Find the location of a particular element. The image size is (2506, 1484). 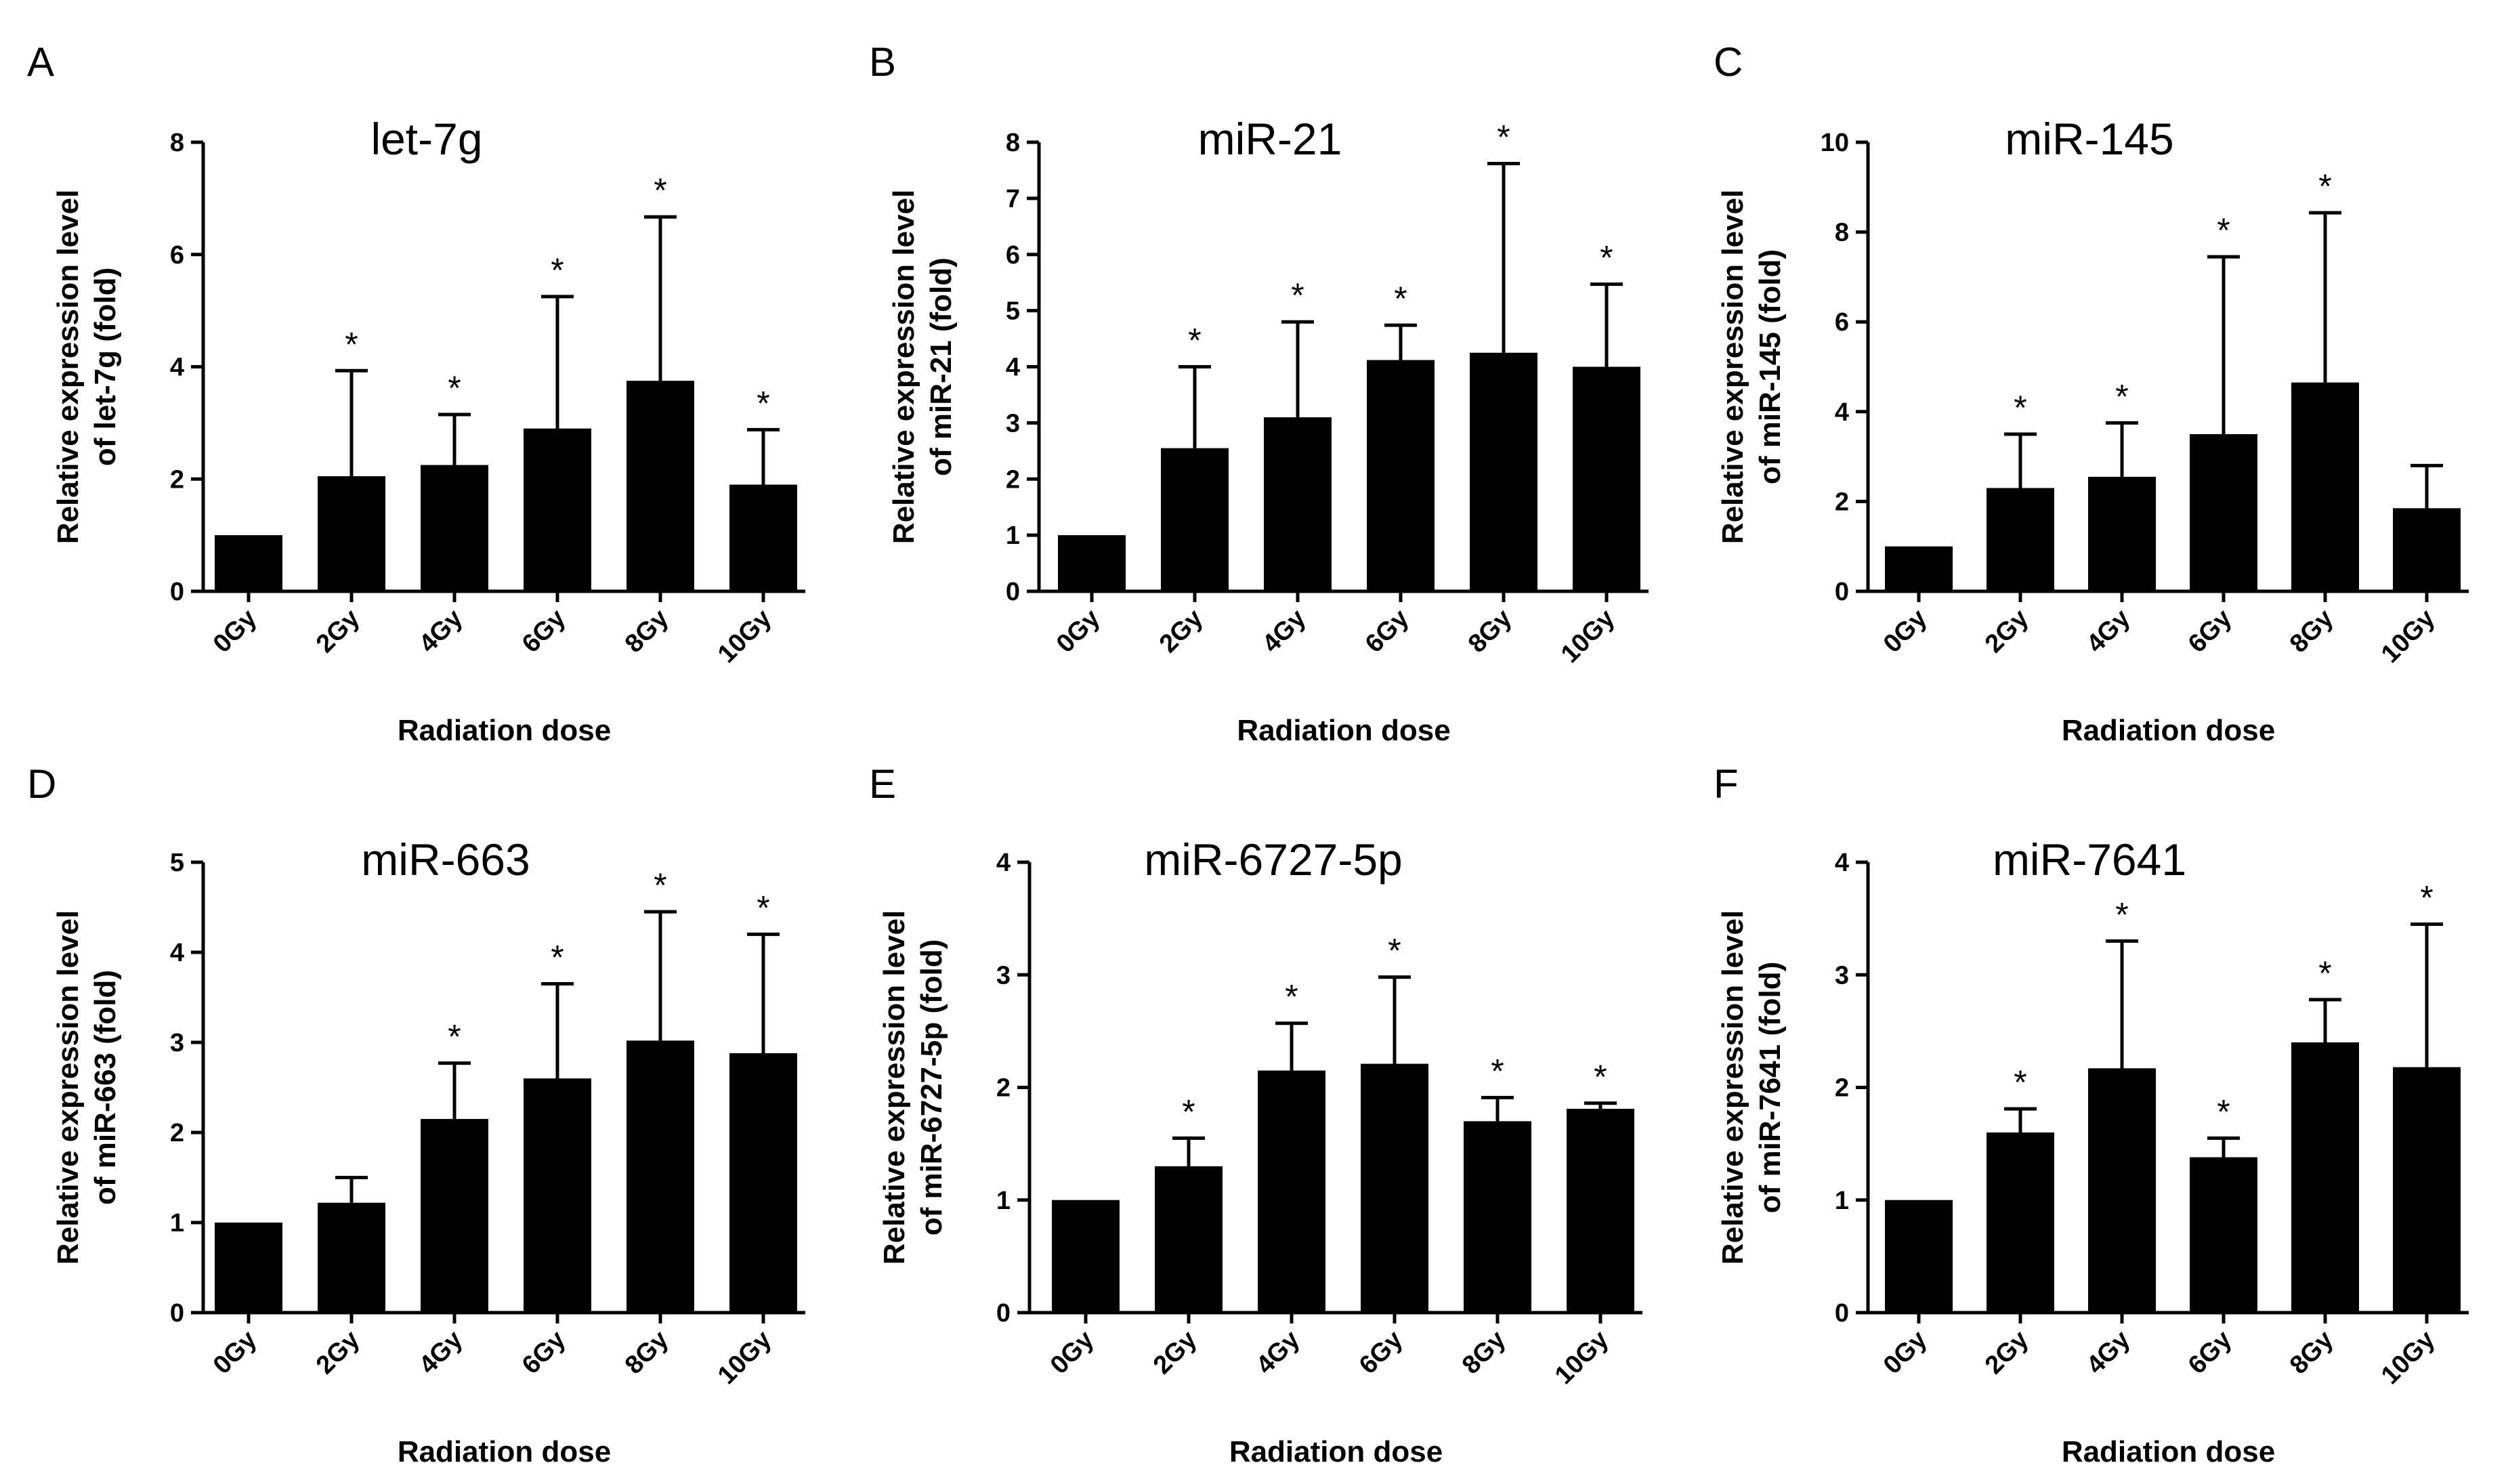

panel-letter: D is located at coordinates (41, 784).